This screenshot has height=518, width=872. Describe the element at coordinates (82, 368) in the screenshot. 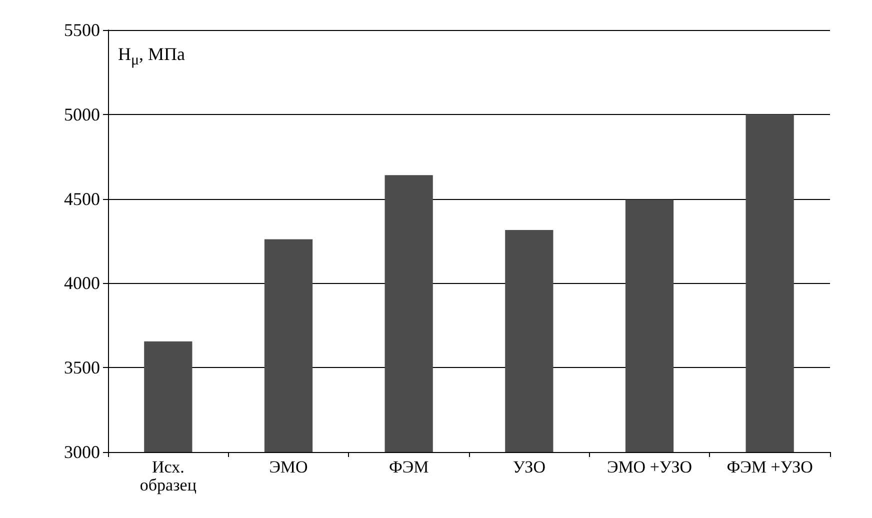

I see `y-tick-label: 3500` at that location.